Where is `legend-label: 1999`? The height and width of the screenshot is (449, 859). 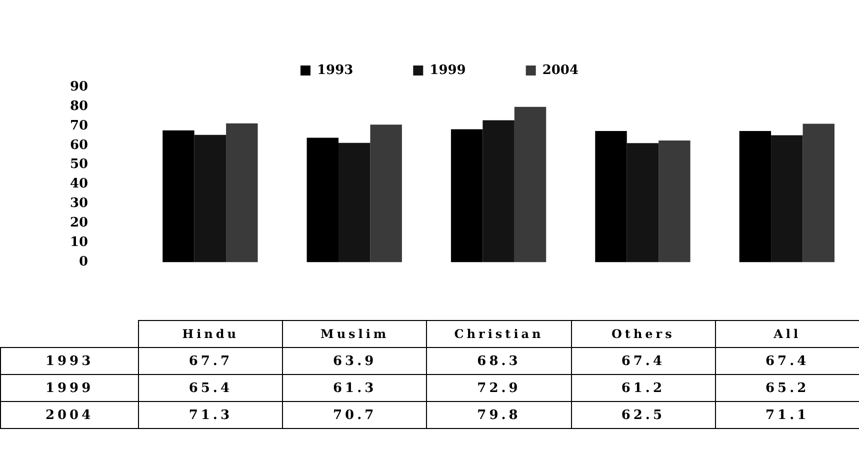 legend-label: 1999 is located at coordinates (448, 70).